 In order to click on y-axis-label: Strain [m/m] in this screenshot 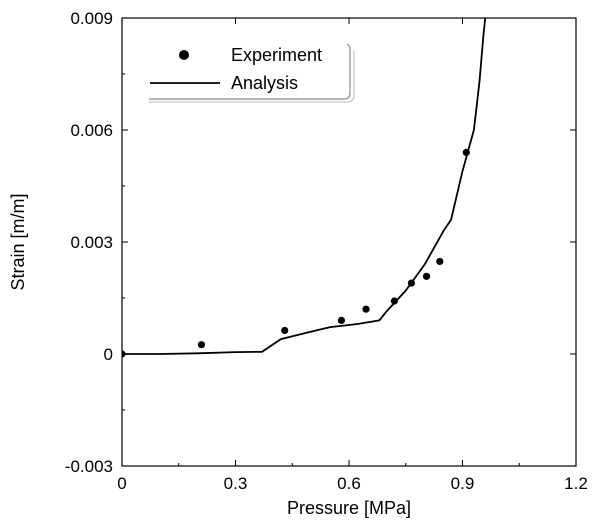, I will do `click(18, 241)`.